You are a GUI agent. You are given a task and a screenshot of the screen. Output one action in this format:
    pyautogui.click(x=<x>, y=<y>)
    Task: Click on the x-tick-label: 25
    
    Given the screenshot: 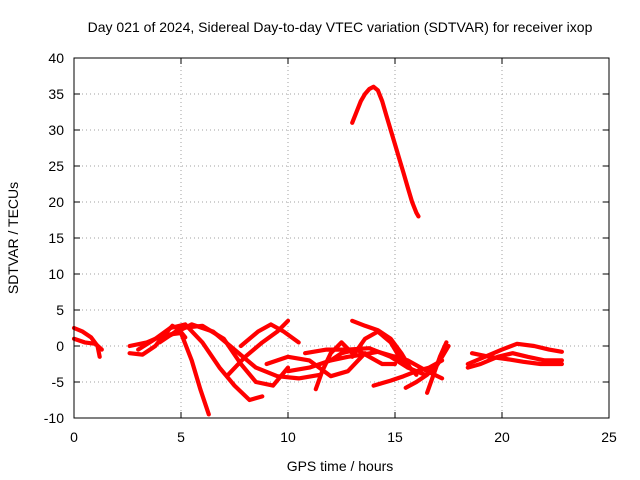 What is the action you would take?
    pyautogui.click(x=609, y=437)
    